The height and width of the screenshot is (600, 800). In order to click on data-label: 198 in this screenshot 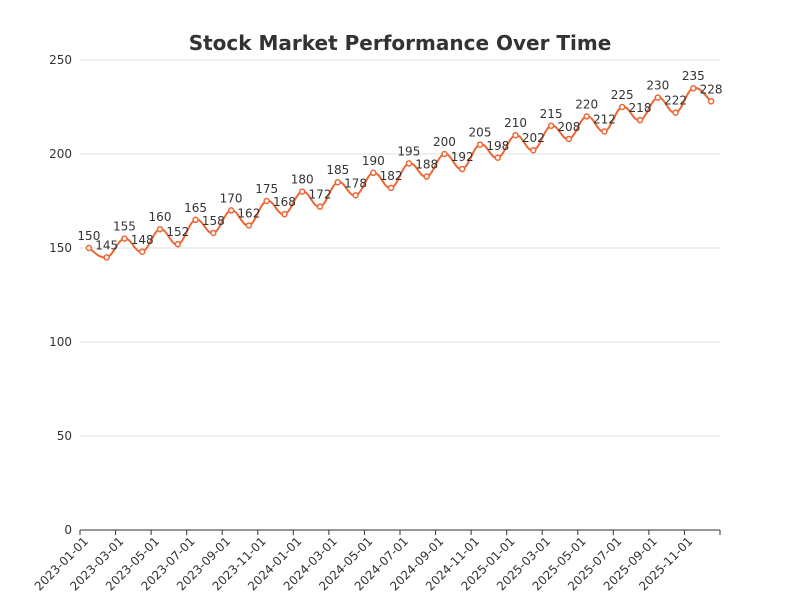, I will do `click(497, 146)`.